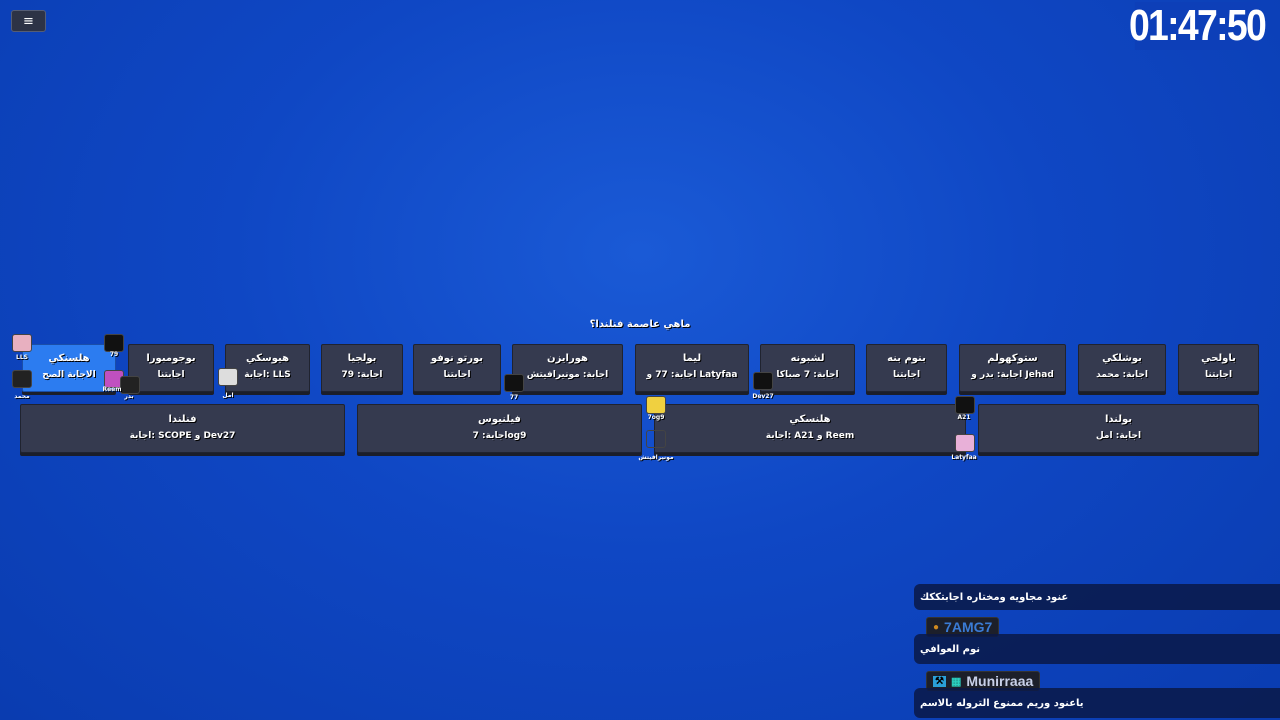 The width and height of the screenshot is (1280, 720). What do you see at coordinates (964, 417) in the screenshot?
I see `avatar-label: A21` at bounding box center [964, 417].